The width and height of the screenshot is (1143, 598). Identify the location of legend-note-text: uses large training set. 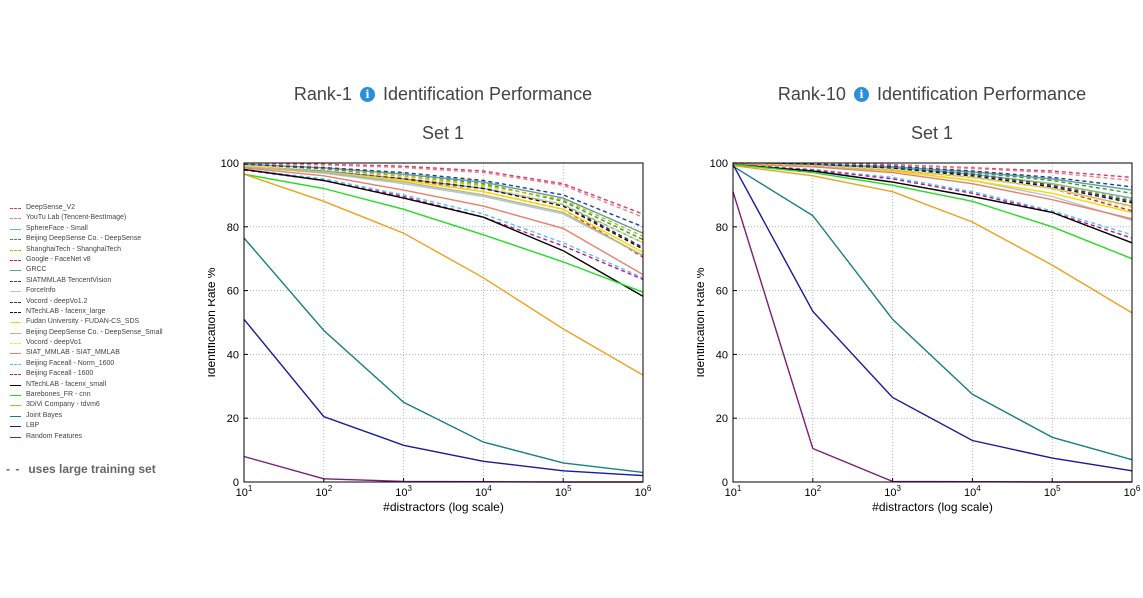
(92, 469).